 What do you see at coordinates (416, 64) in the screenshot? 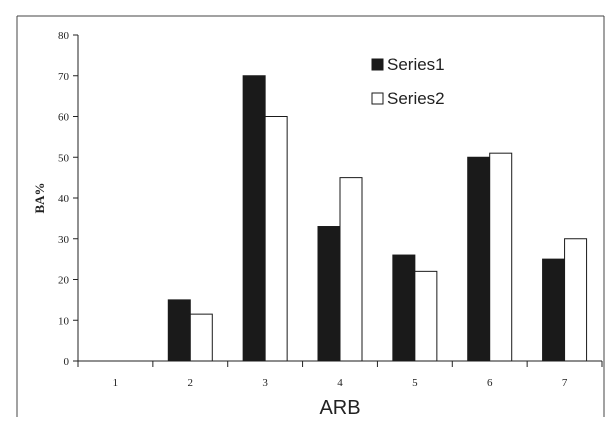
I see `legend-label: Series1` at bounding box center [416, 64].